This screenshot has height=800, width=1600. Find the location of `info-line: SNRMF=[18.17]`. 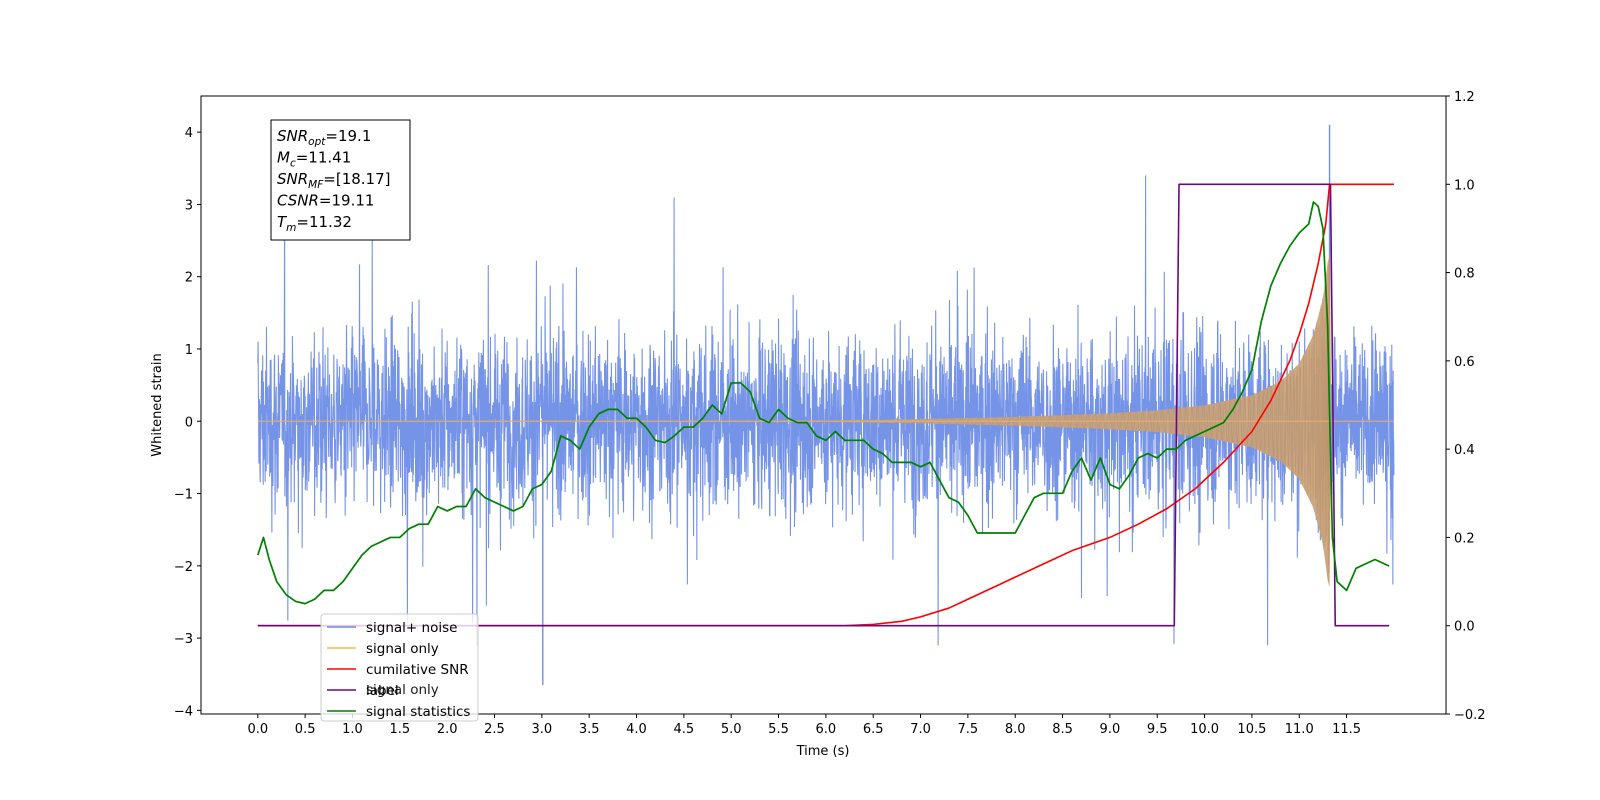

info-line: SNRMF=[18.17] is located at coordinates (334, 180).